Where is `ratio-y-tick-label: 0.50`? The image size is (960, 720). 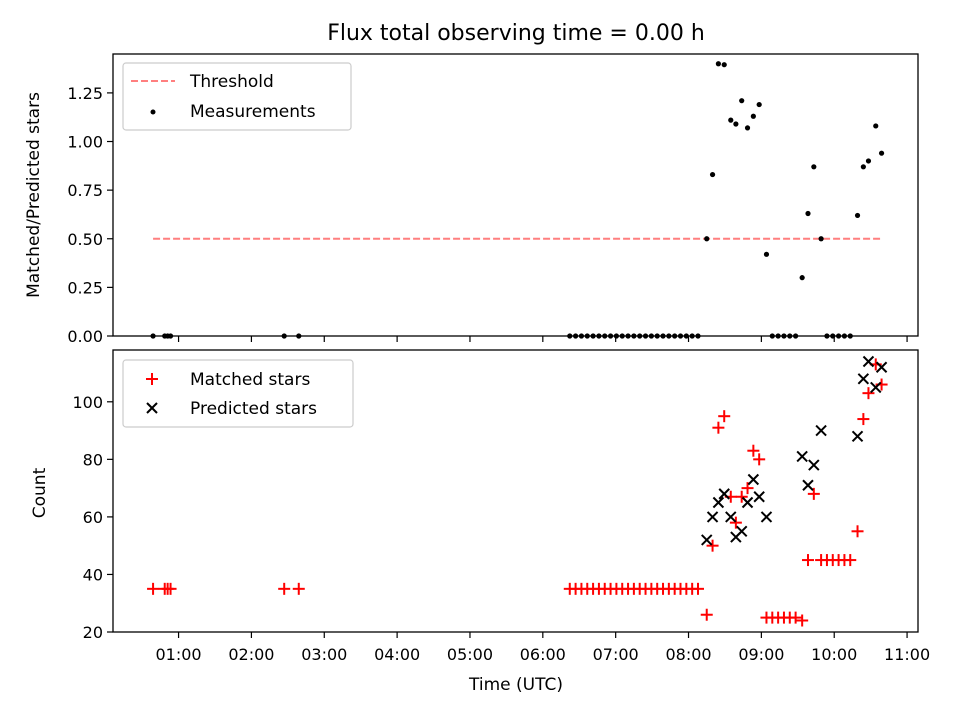 ratio-y-tick-label: 0.50 is located at coordinates (85, 239).